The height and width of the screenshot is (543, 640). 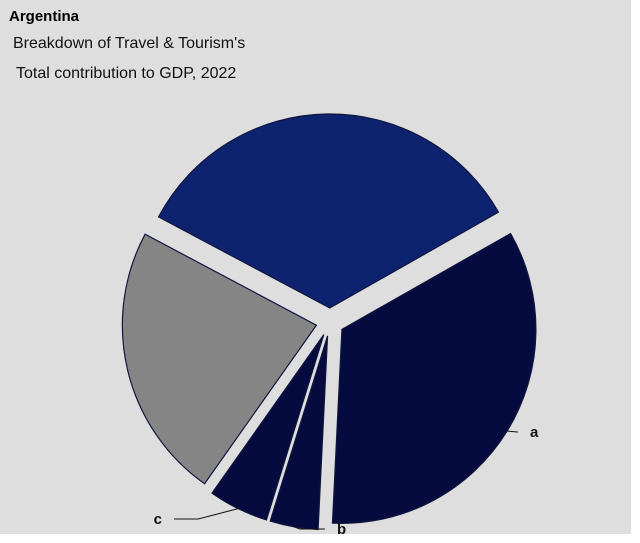 What do you see at coordinates (534, 432) in the screenshot?
I see `slice-label-a: a` at bounding box center [534, 432].